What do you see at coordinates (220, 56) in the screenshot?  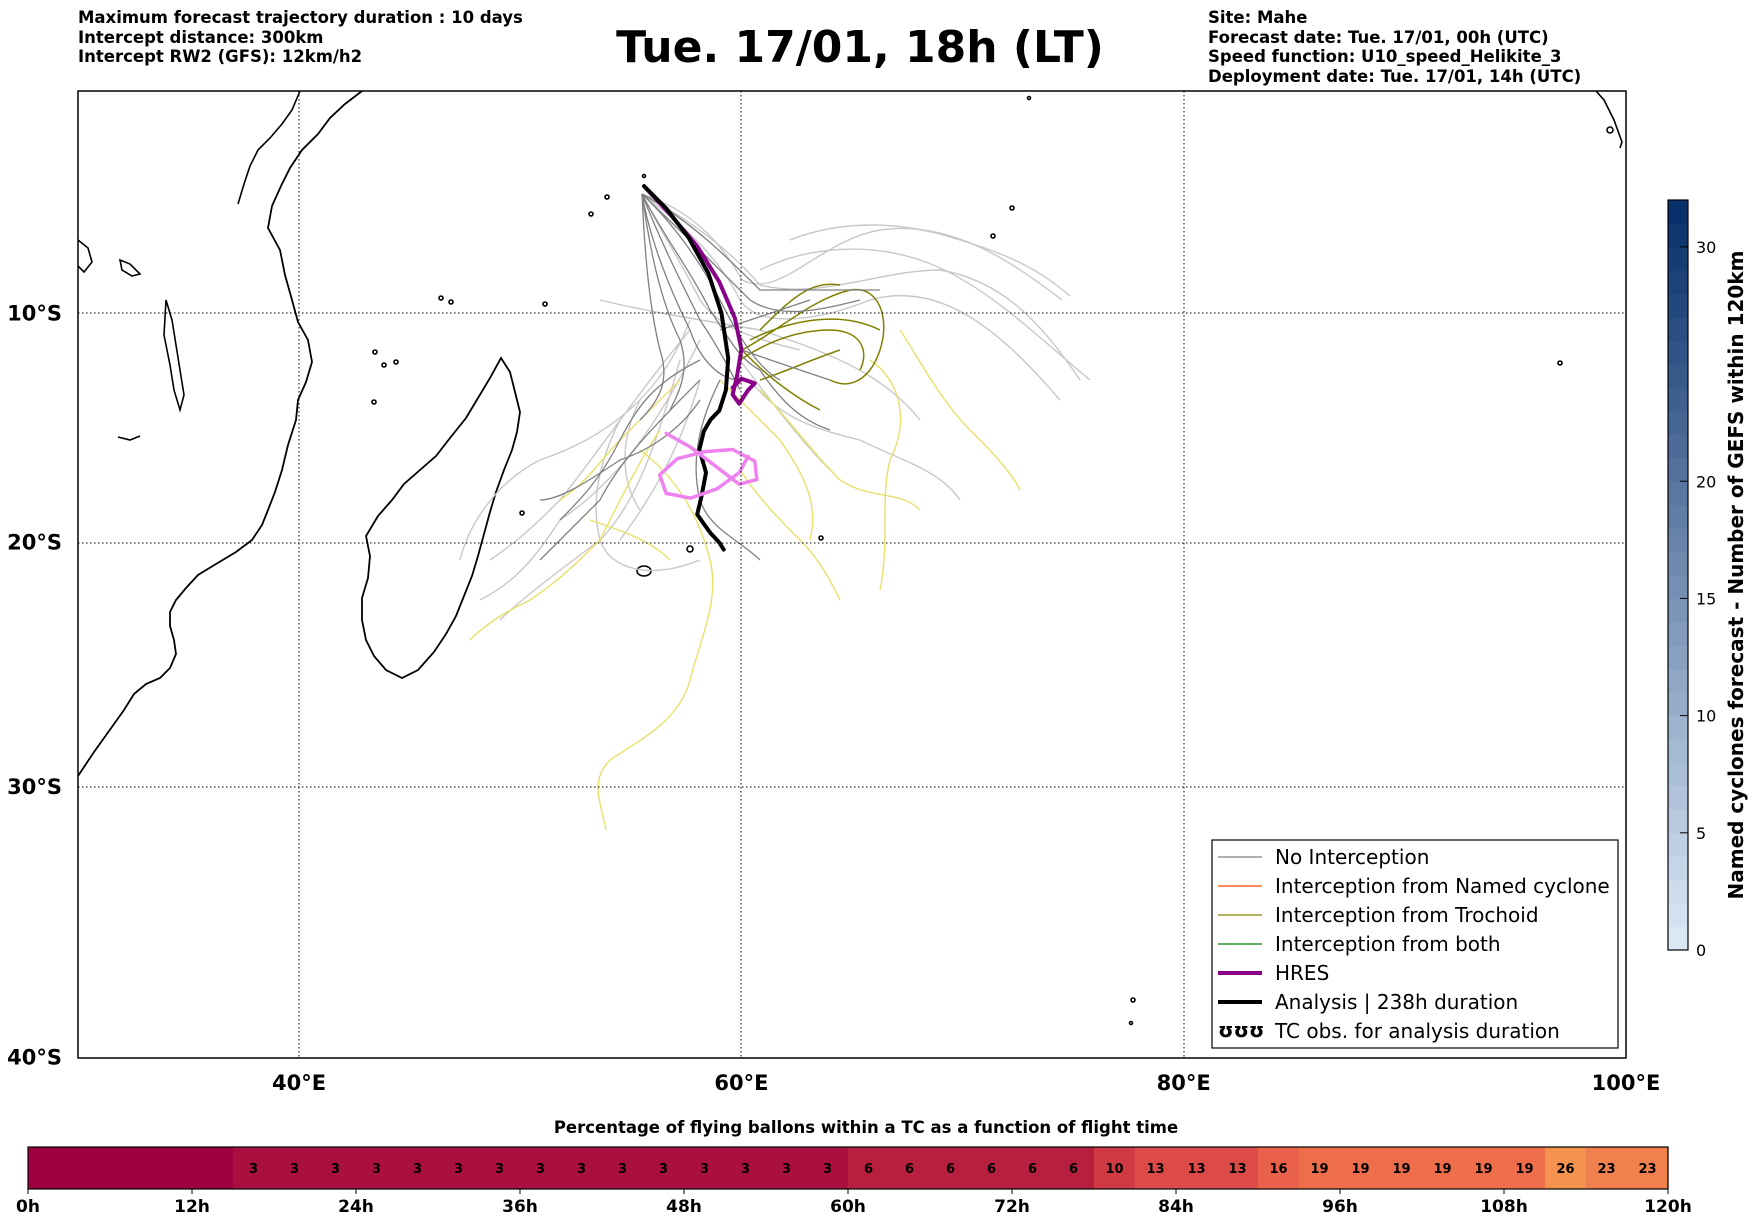 I see `intercept-rw2-text: Intercept RW2 (GFS): 12km/h2` at bounding box center [220, 56].